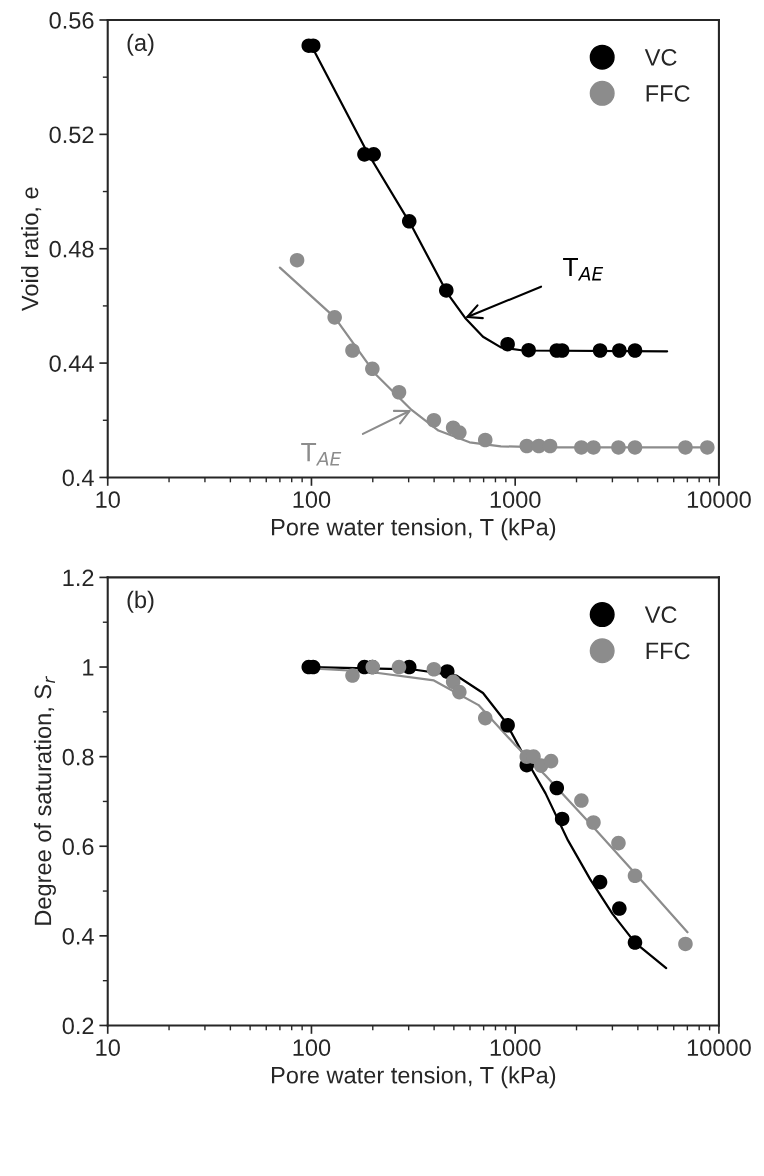  What do you see at coordinates (44, 800) in the screenshot?
I see `y-axis-title: Degree of saturation, S$_{r}$` at bounding box center [44, 800].